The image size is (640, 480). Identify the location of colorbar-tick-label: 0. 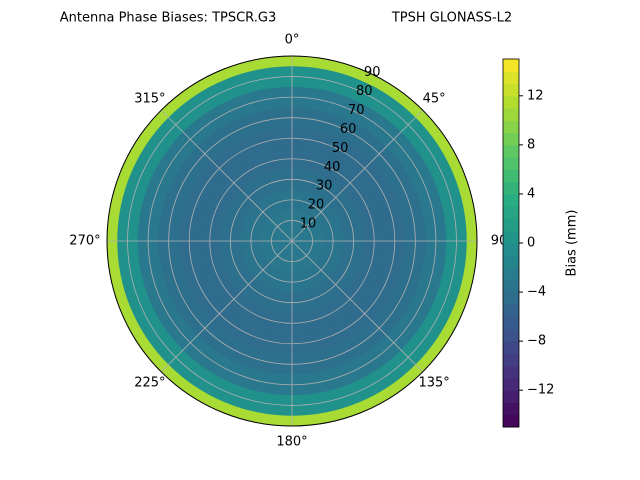
(531, 243).